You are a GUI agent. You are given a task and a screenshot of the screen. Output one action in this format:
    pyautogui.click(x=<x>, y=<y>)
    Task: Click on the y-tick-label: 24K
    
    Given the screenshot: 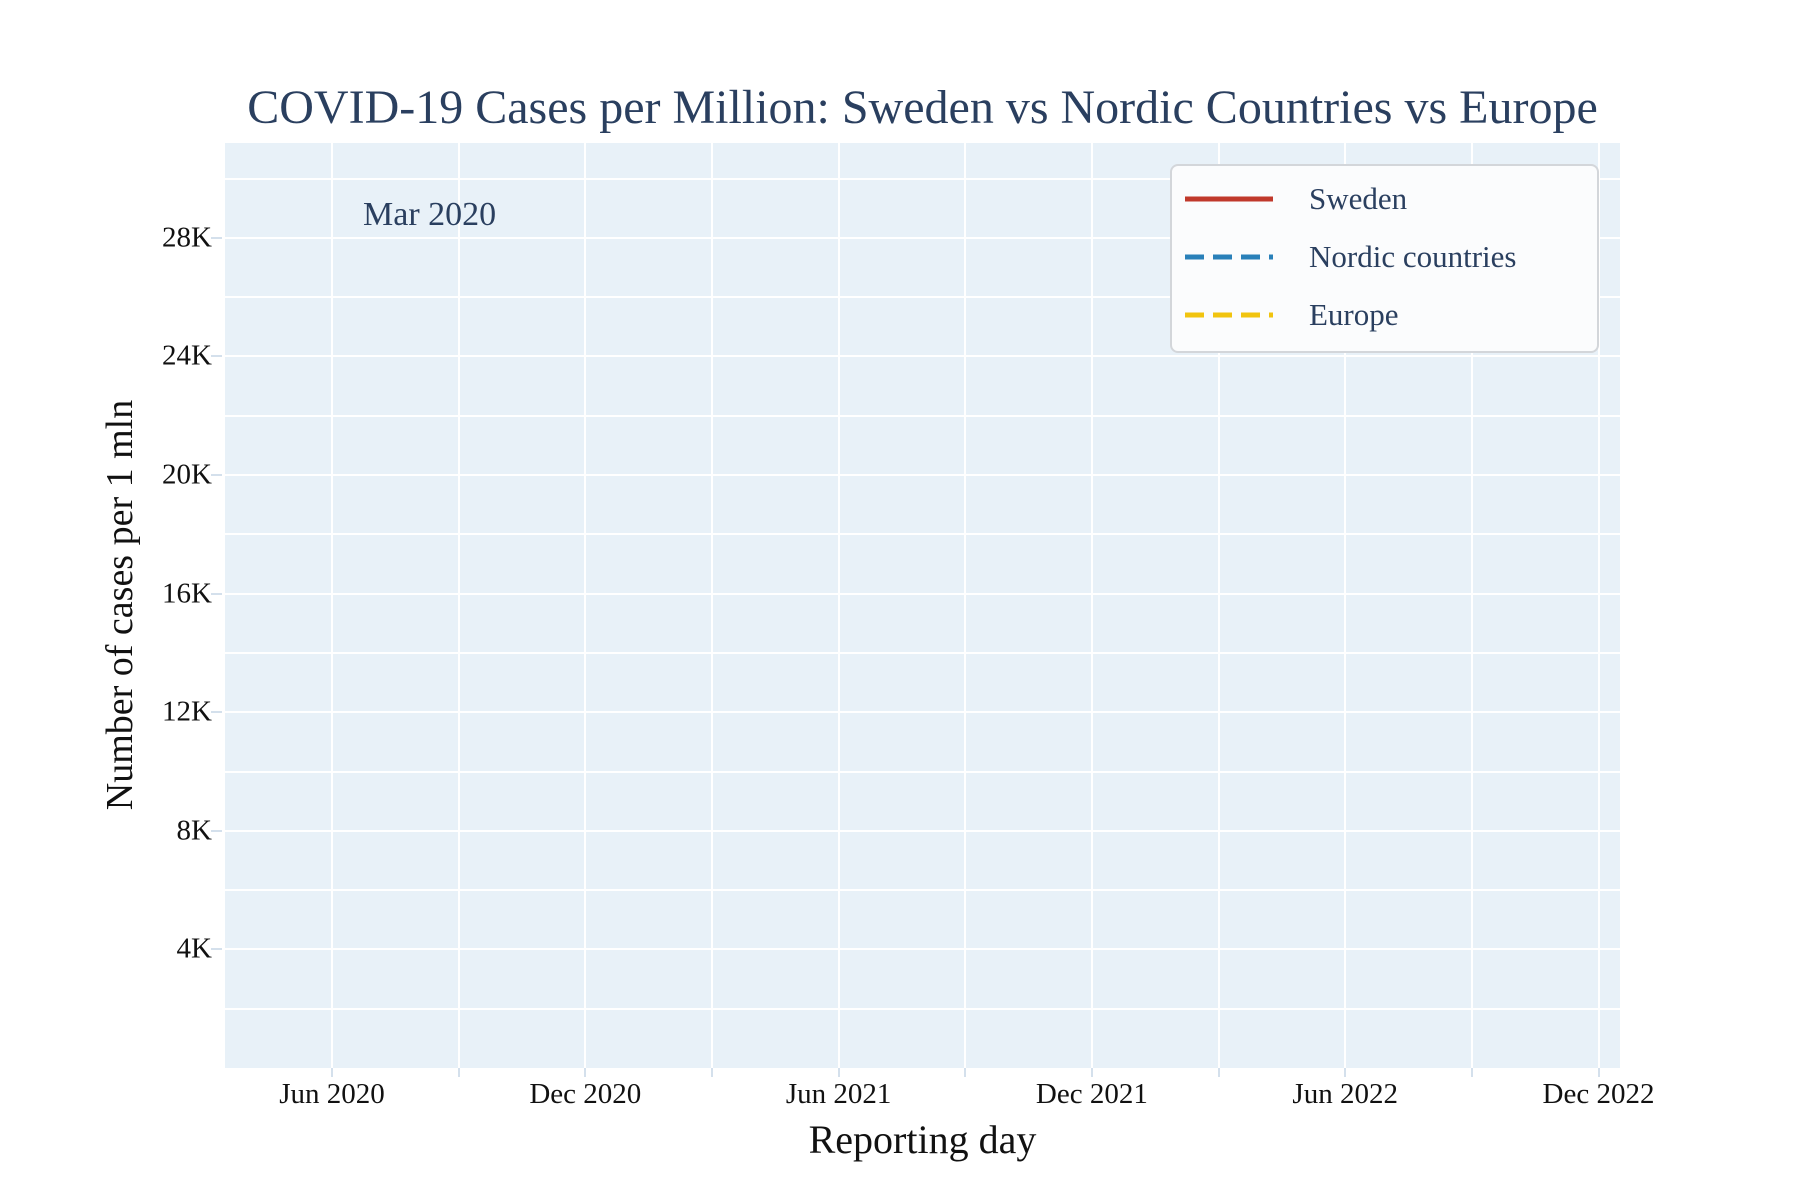 What is the action you would take?
    pyautogui.click(x=187, y=355)
    